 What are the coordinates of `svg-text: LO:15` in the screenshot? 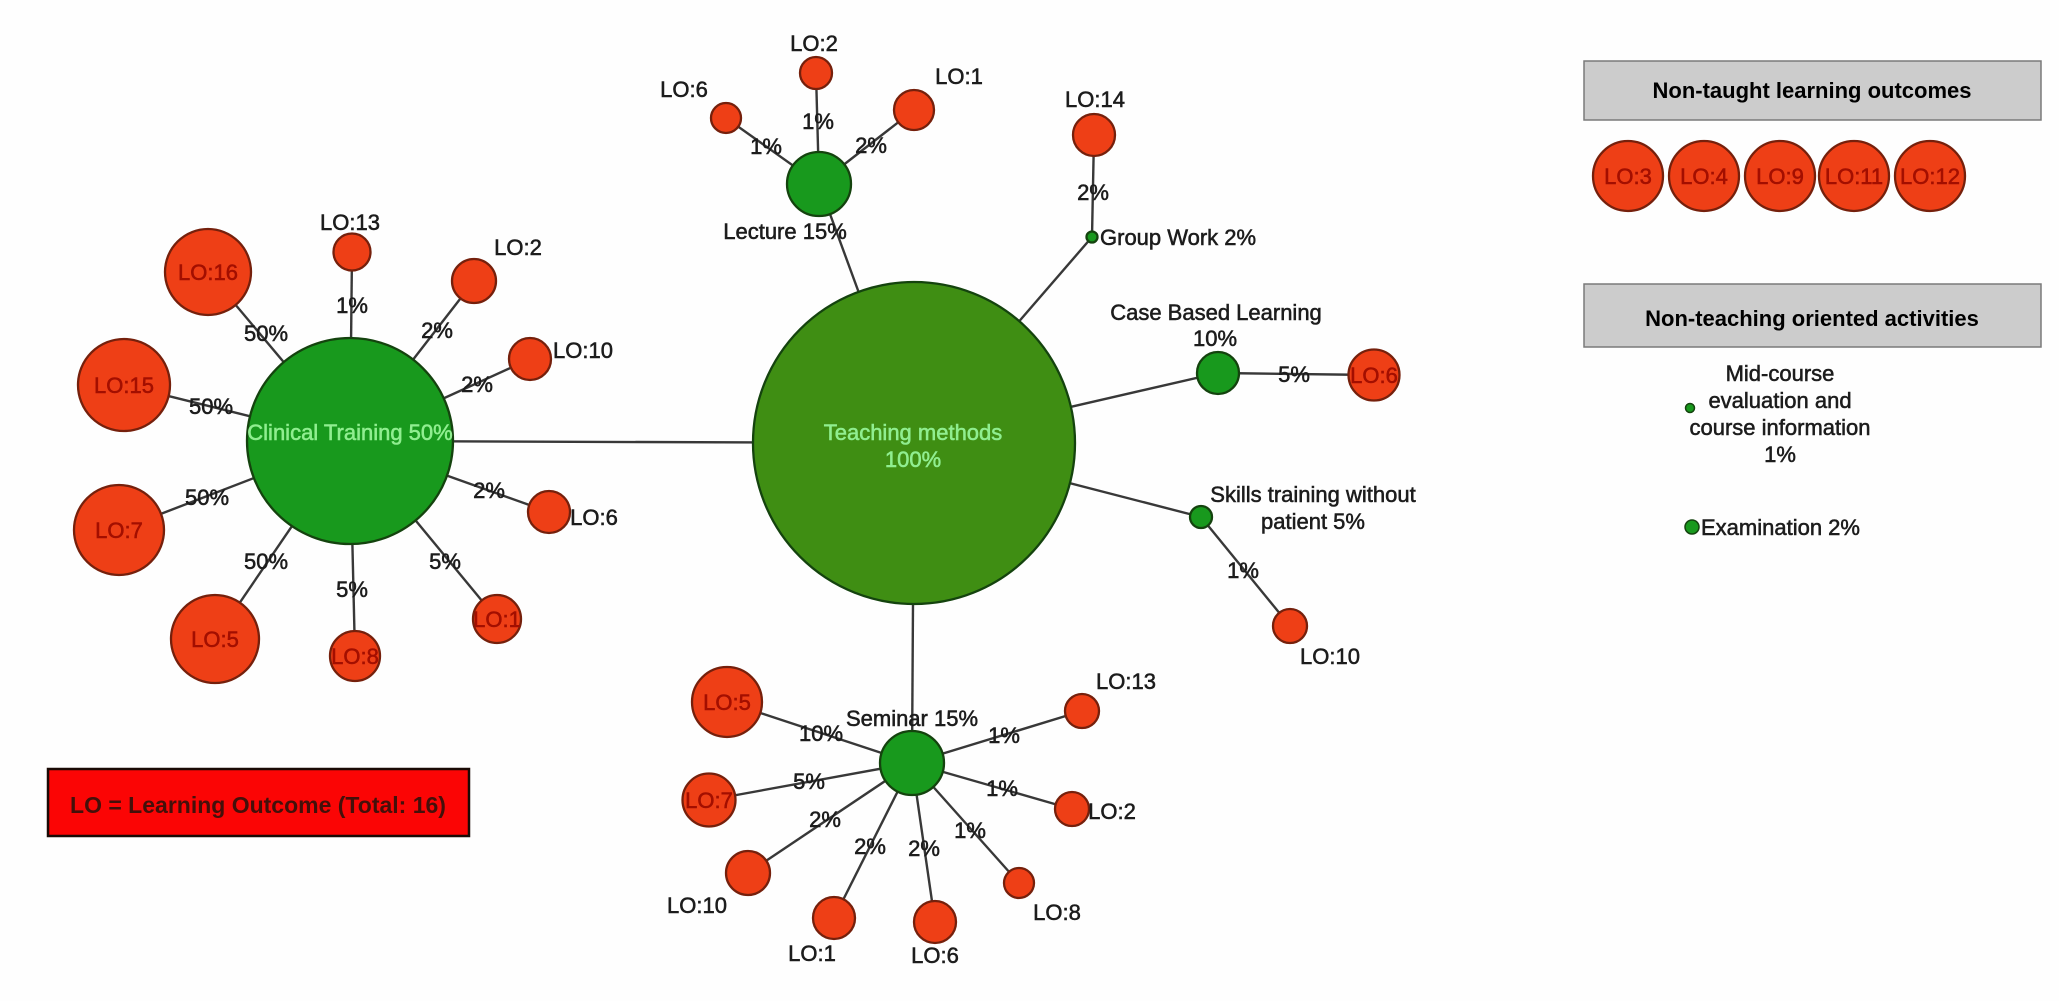 It's located at (124, 385).